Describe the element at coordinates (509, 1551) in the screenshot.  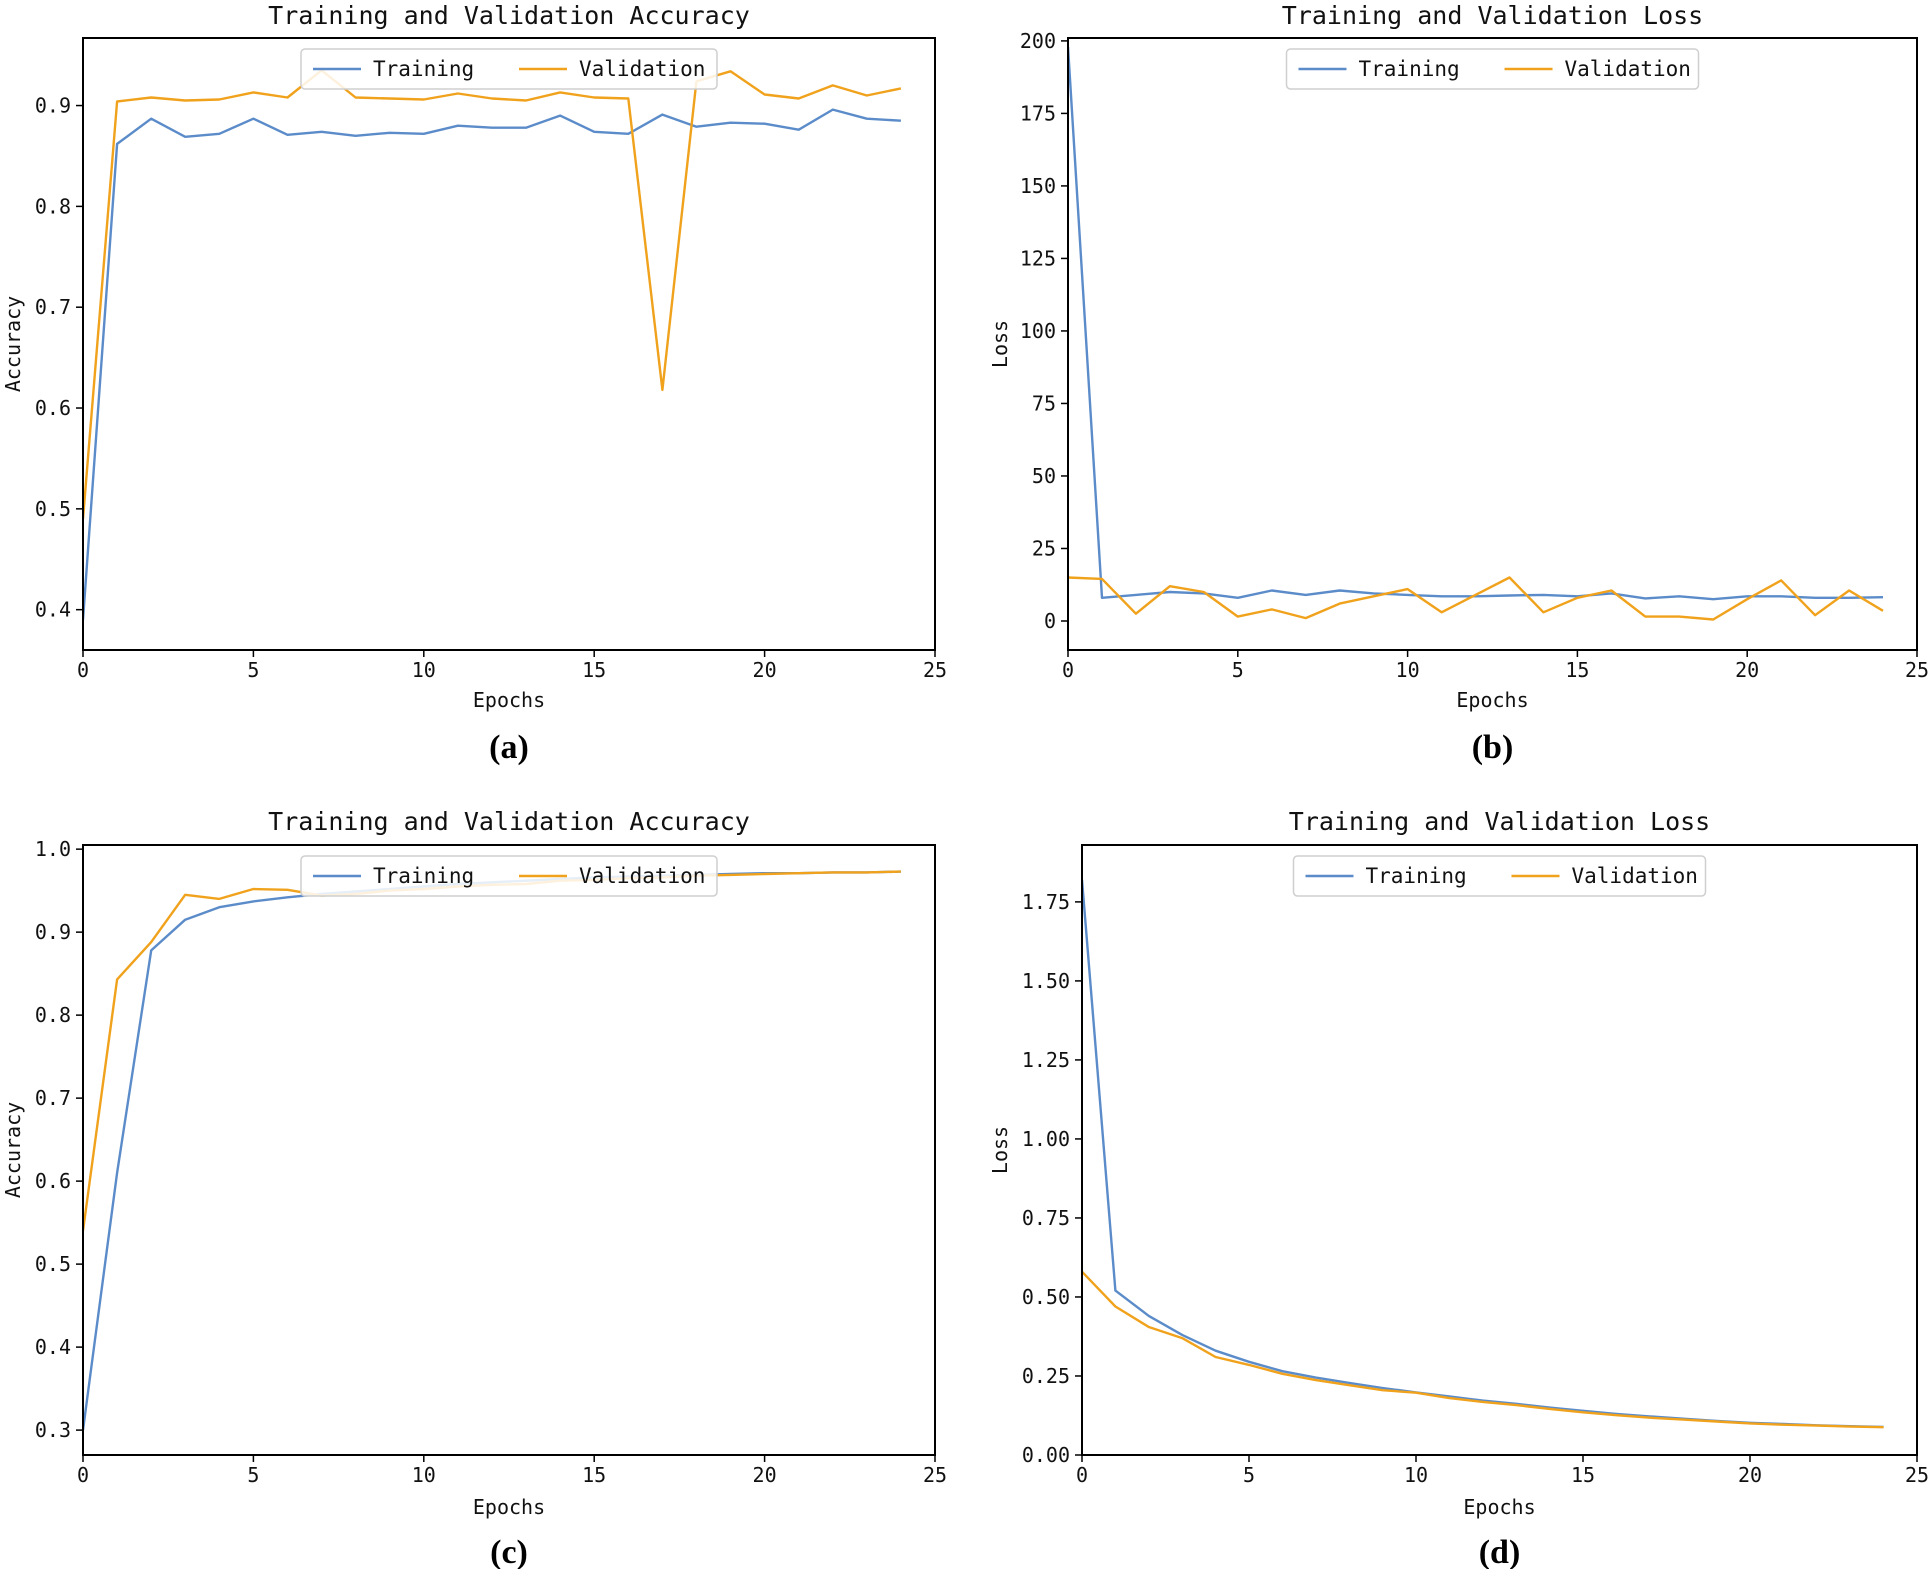
I see `panel-caption: (c)` at that location.